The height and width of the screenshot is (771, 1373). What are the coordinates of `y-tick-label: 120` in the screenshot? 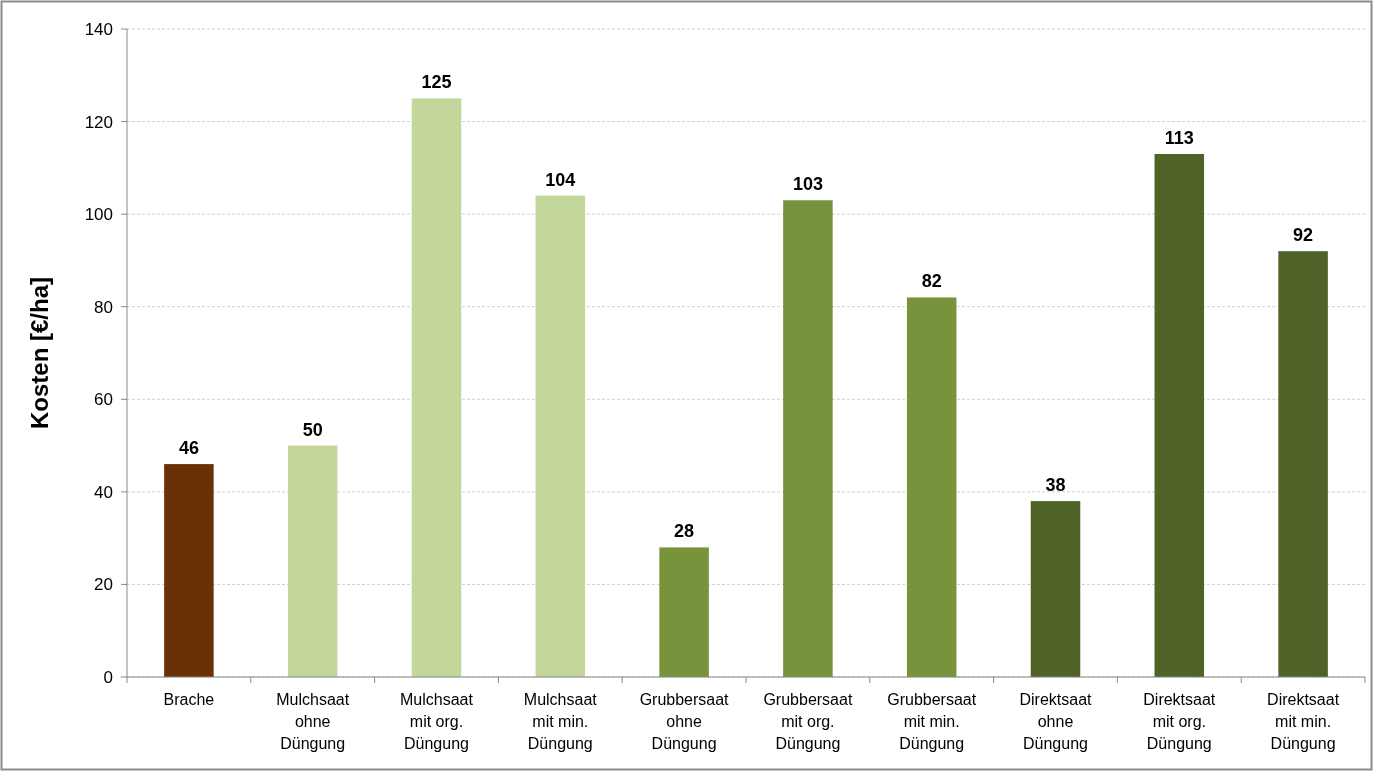 It's located at (98, 122).